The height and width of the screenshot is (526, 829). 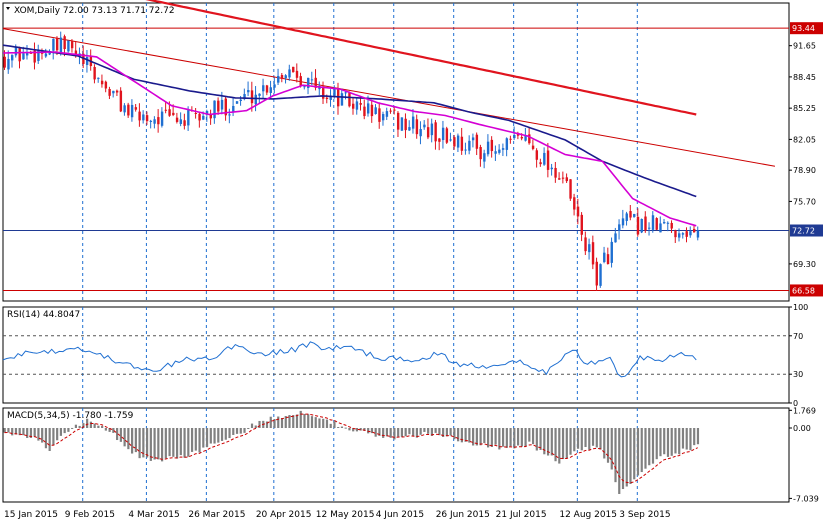 What do you see at coordinates (804, 108) in the screenshot?
I see `y-tick-label: 85.25` at bounding box center [804, 108].